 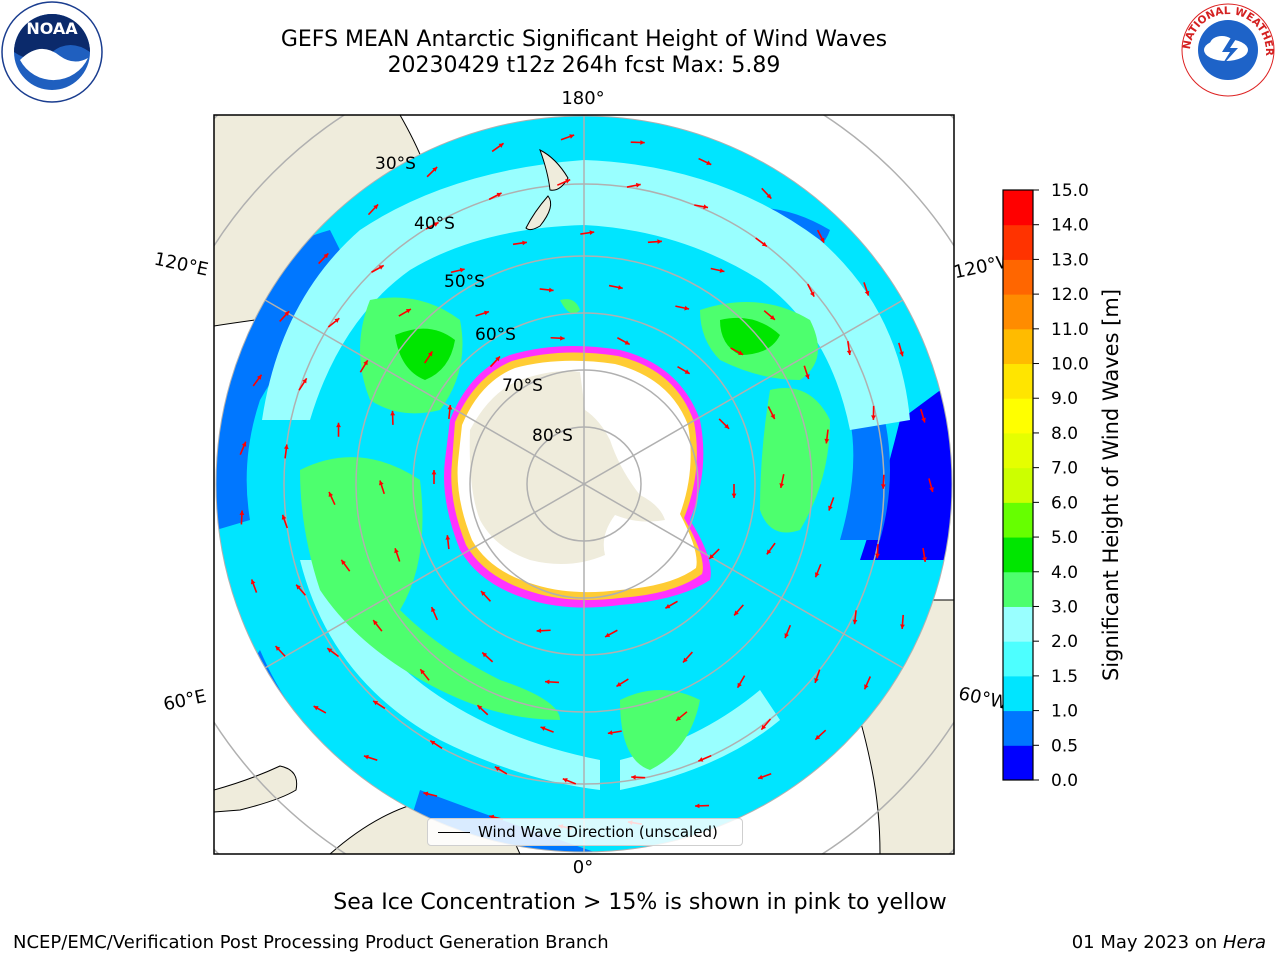 I want to click on chart-subtitle: 20230429 t12z 264h fcst Max: 5.89, so click(x=584, y=65).